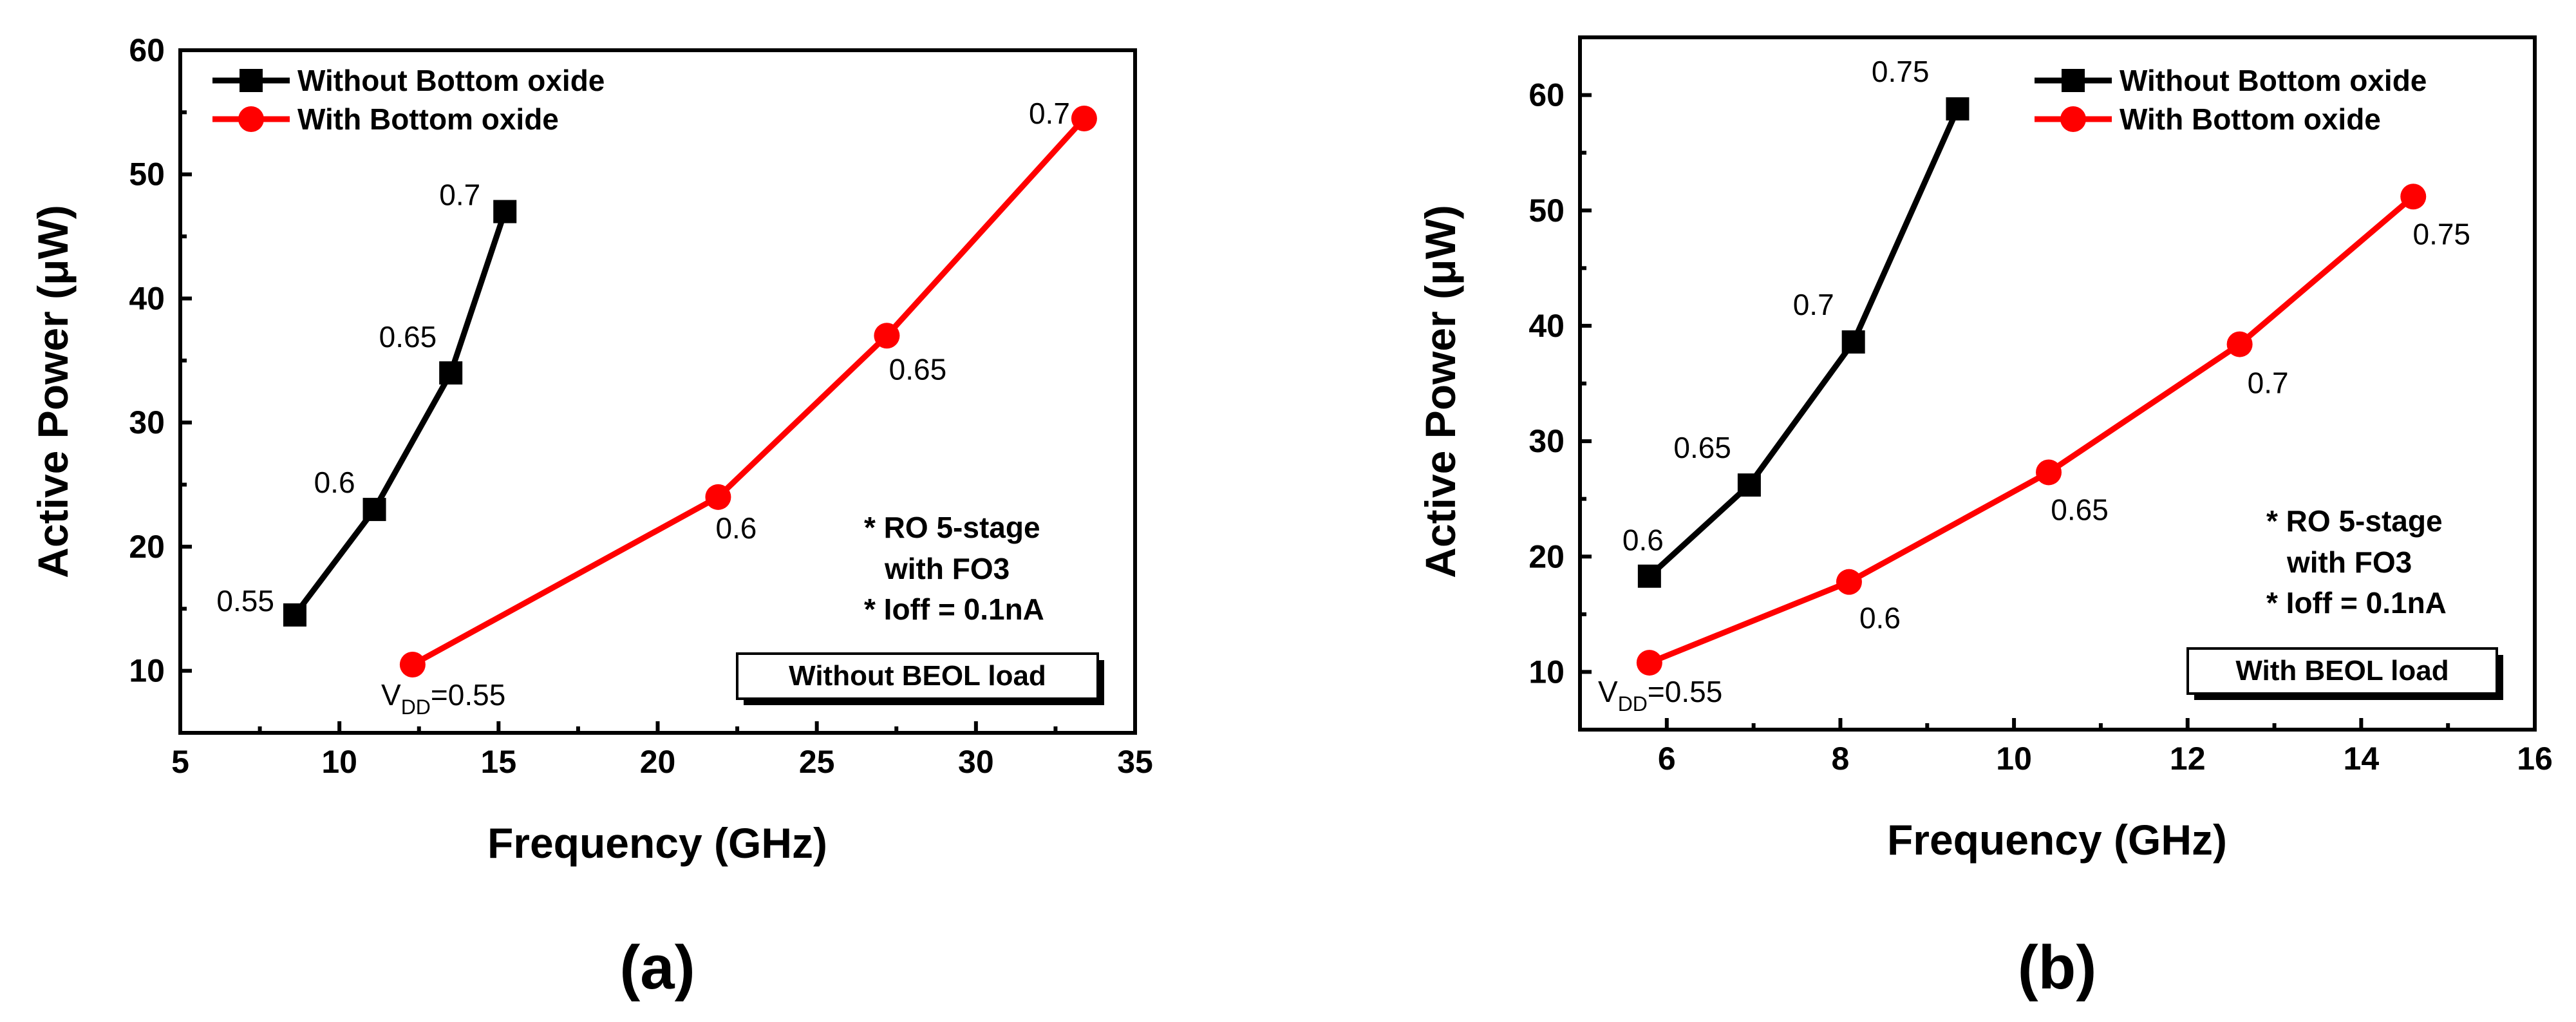 The width and height of the screenshot is (2576, 1022). I want to click on x-tick-label: 10, so click(339, 762).